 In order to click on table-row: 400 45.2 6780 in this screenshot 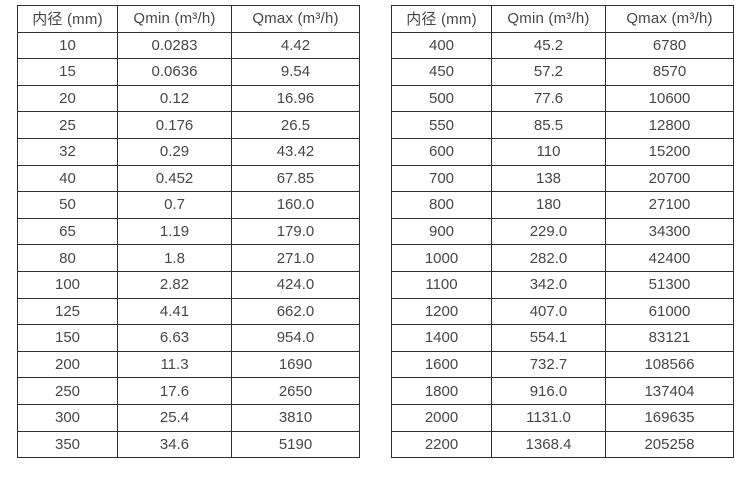, I will do `click(562, 45)`.